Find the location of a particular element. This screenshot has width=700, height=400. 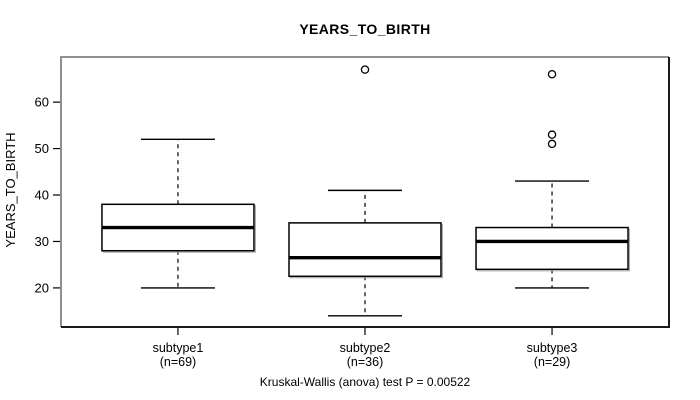

chart-title: YEARS_TO_BIRTH is located at coordinates (365, 29).